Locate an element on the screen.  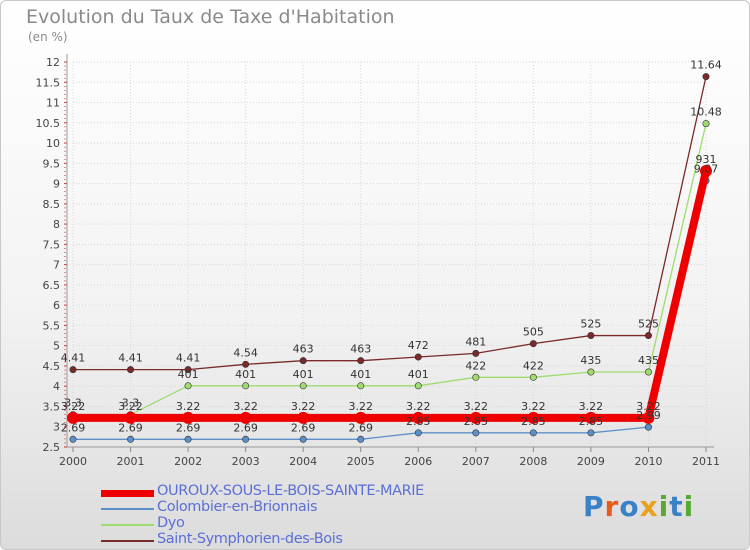
x-tick-label: 2010 is located at coordinates (648, 461).